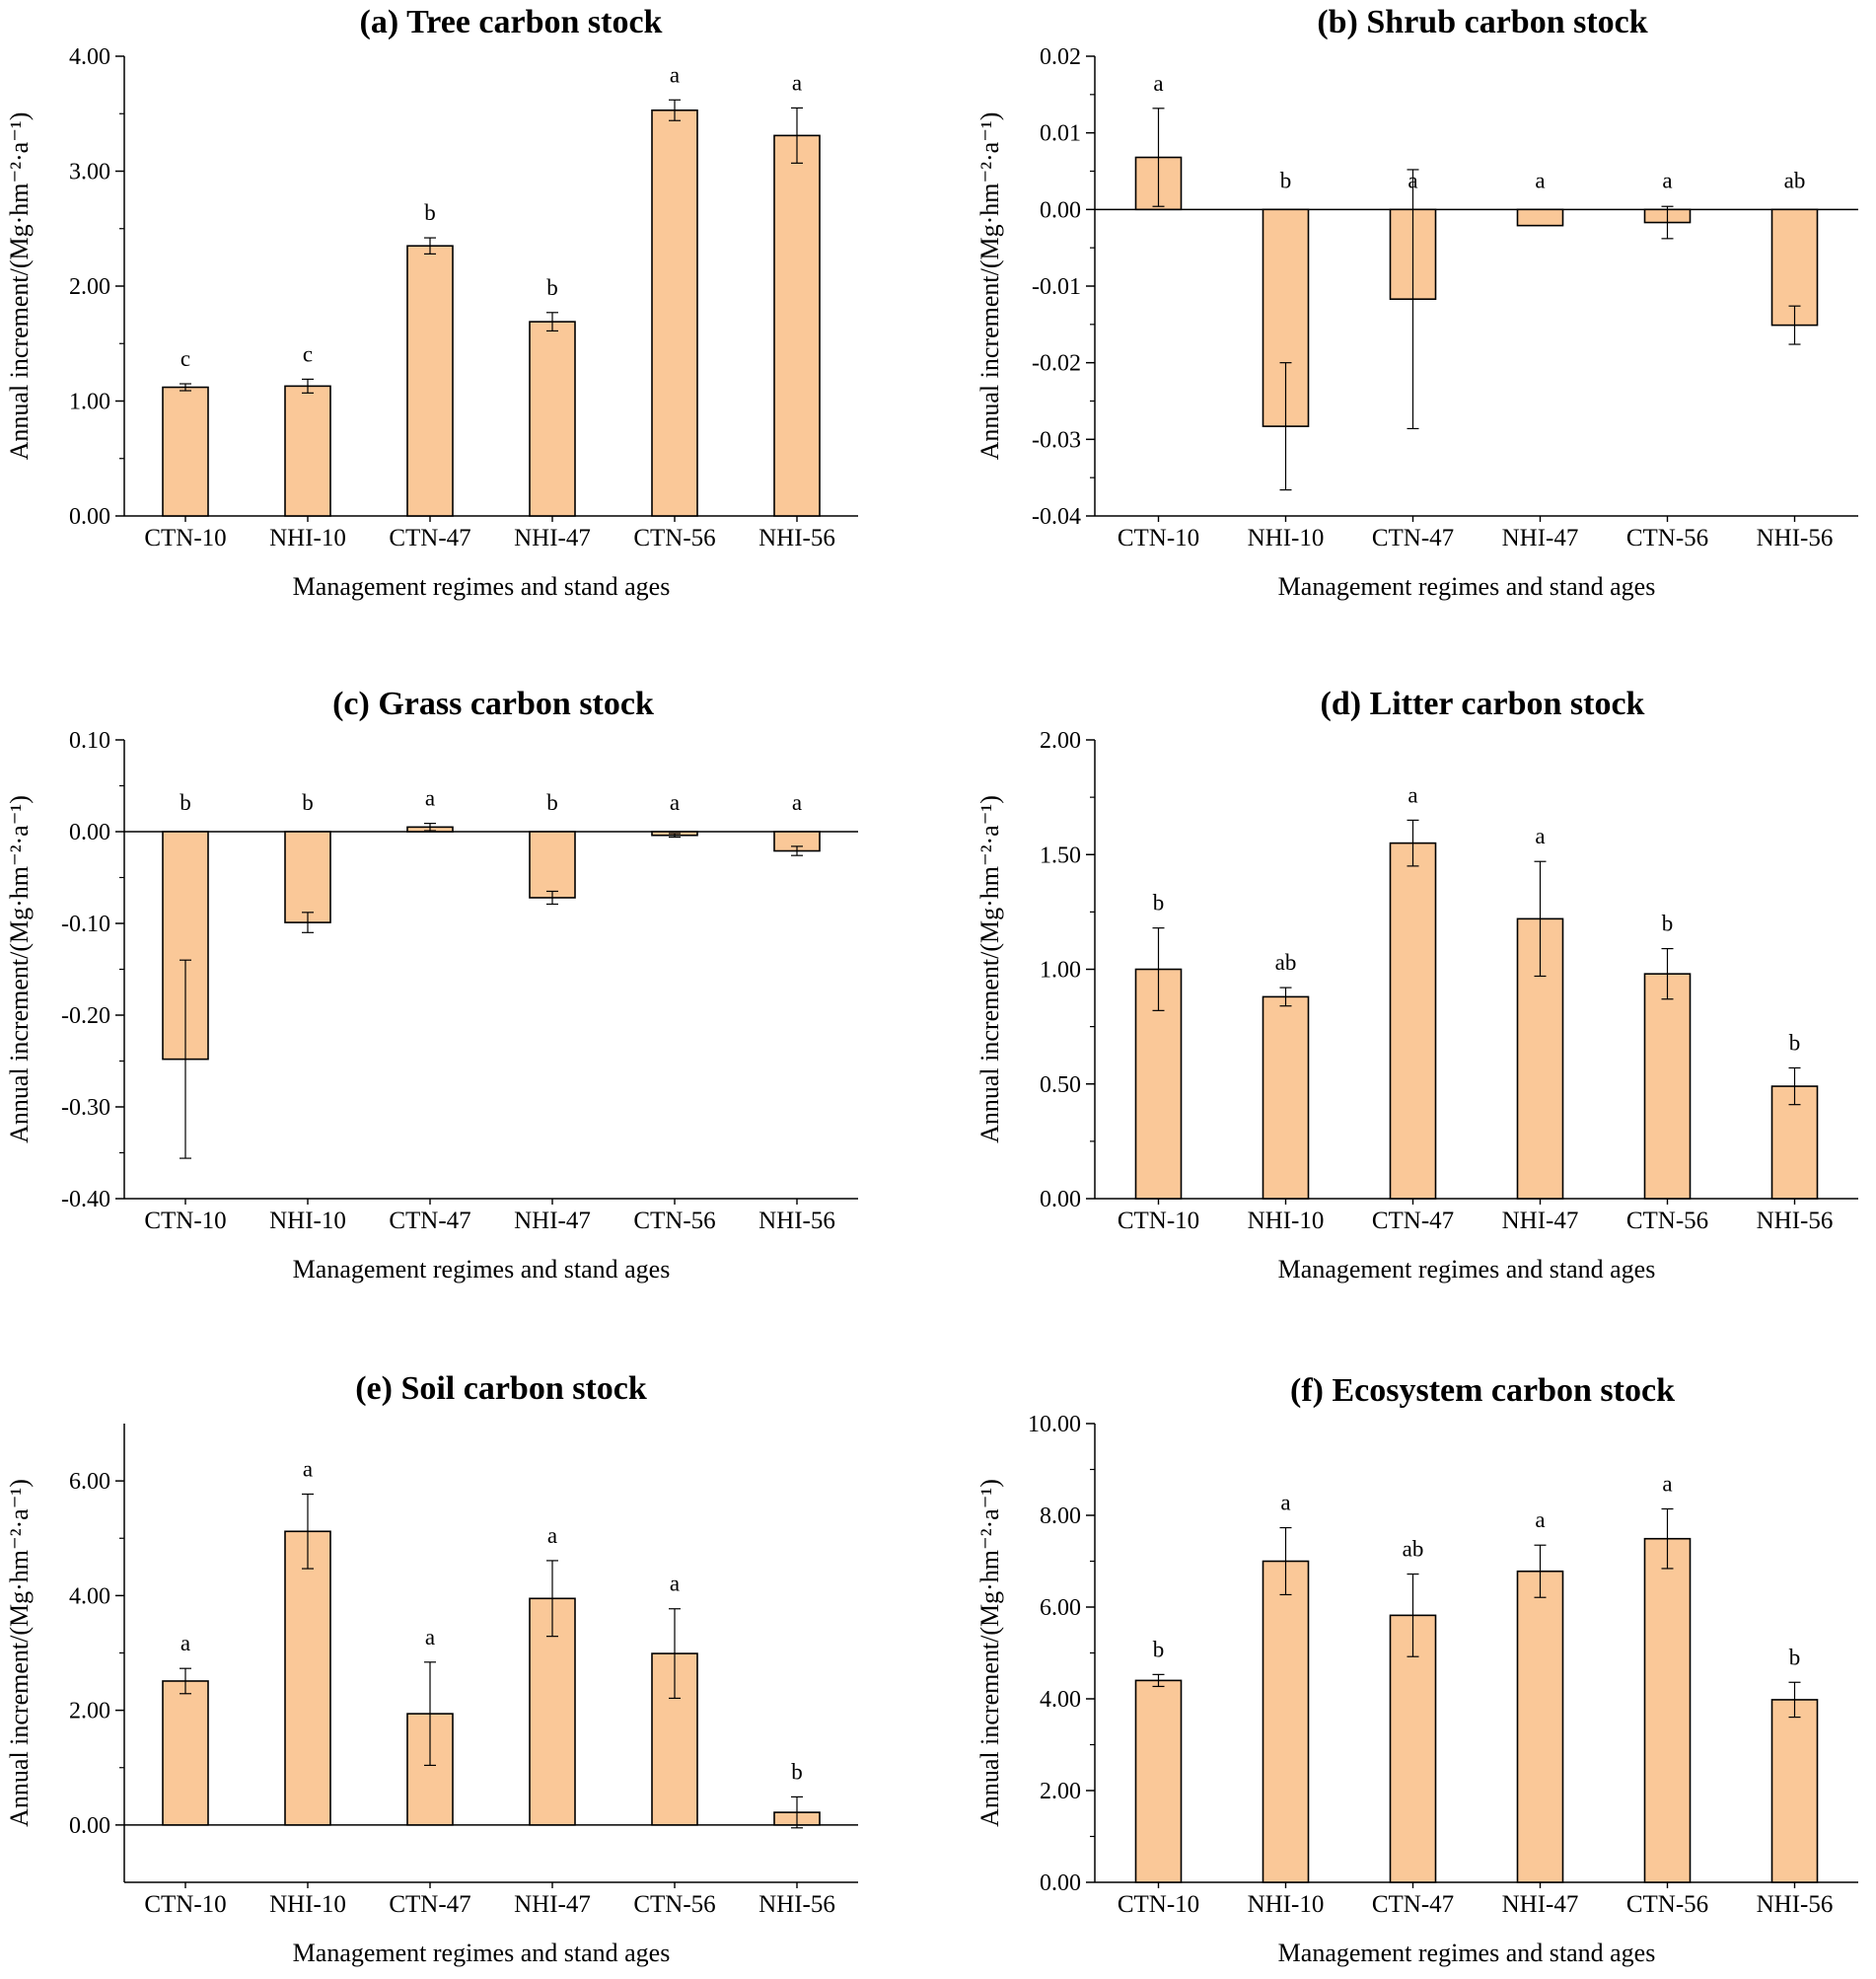  I want to click on y-tick-label: 3.00, so click(89, 172).